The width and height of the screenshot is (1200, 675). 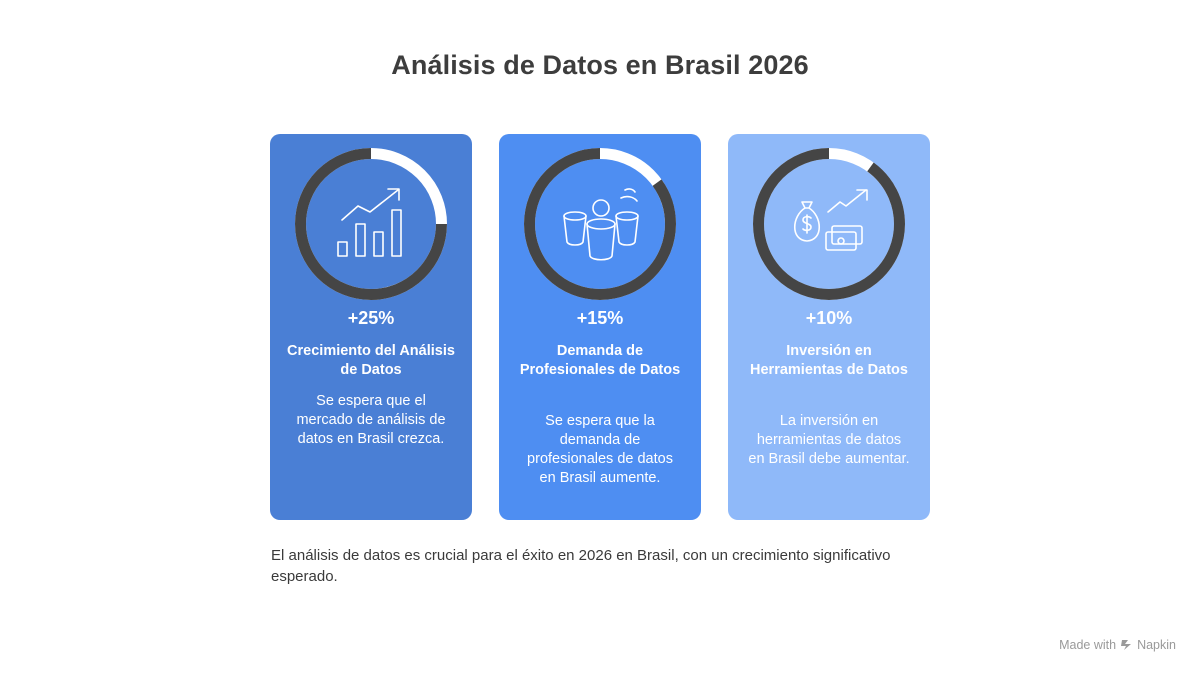 I want to click on bar-chart-growth-icon, so click(x=369, y=222).